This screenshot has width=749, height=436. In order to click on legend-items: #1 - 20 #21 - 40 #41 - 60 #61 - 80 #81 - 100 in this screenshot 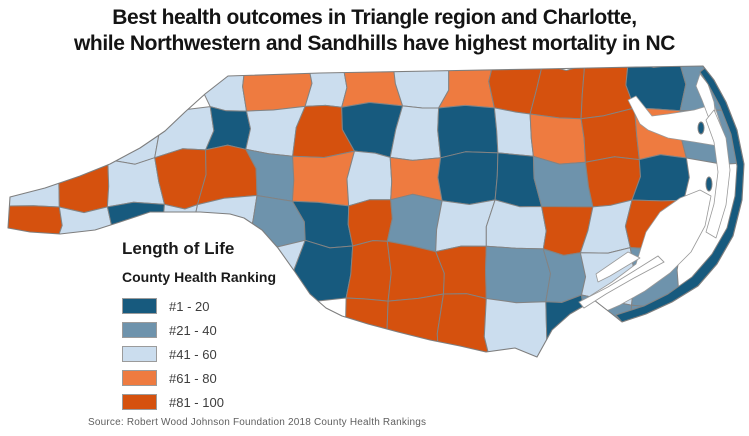, I will do `click(199, 354)`.